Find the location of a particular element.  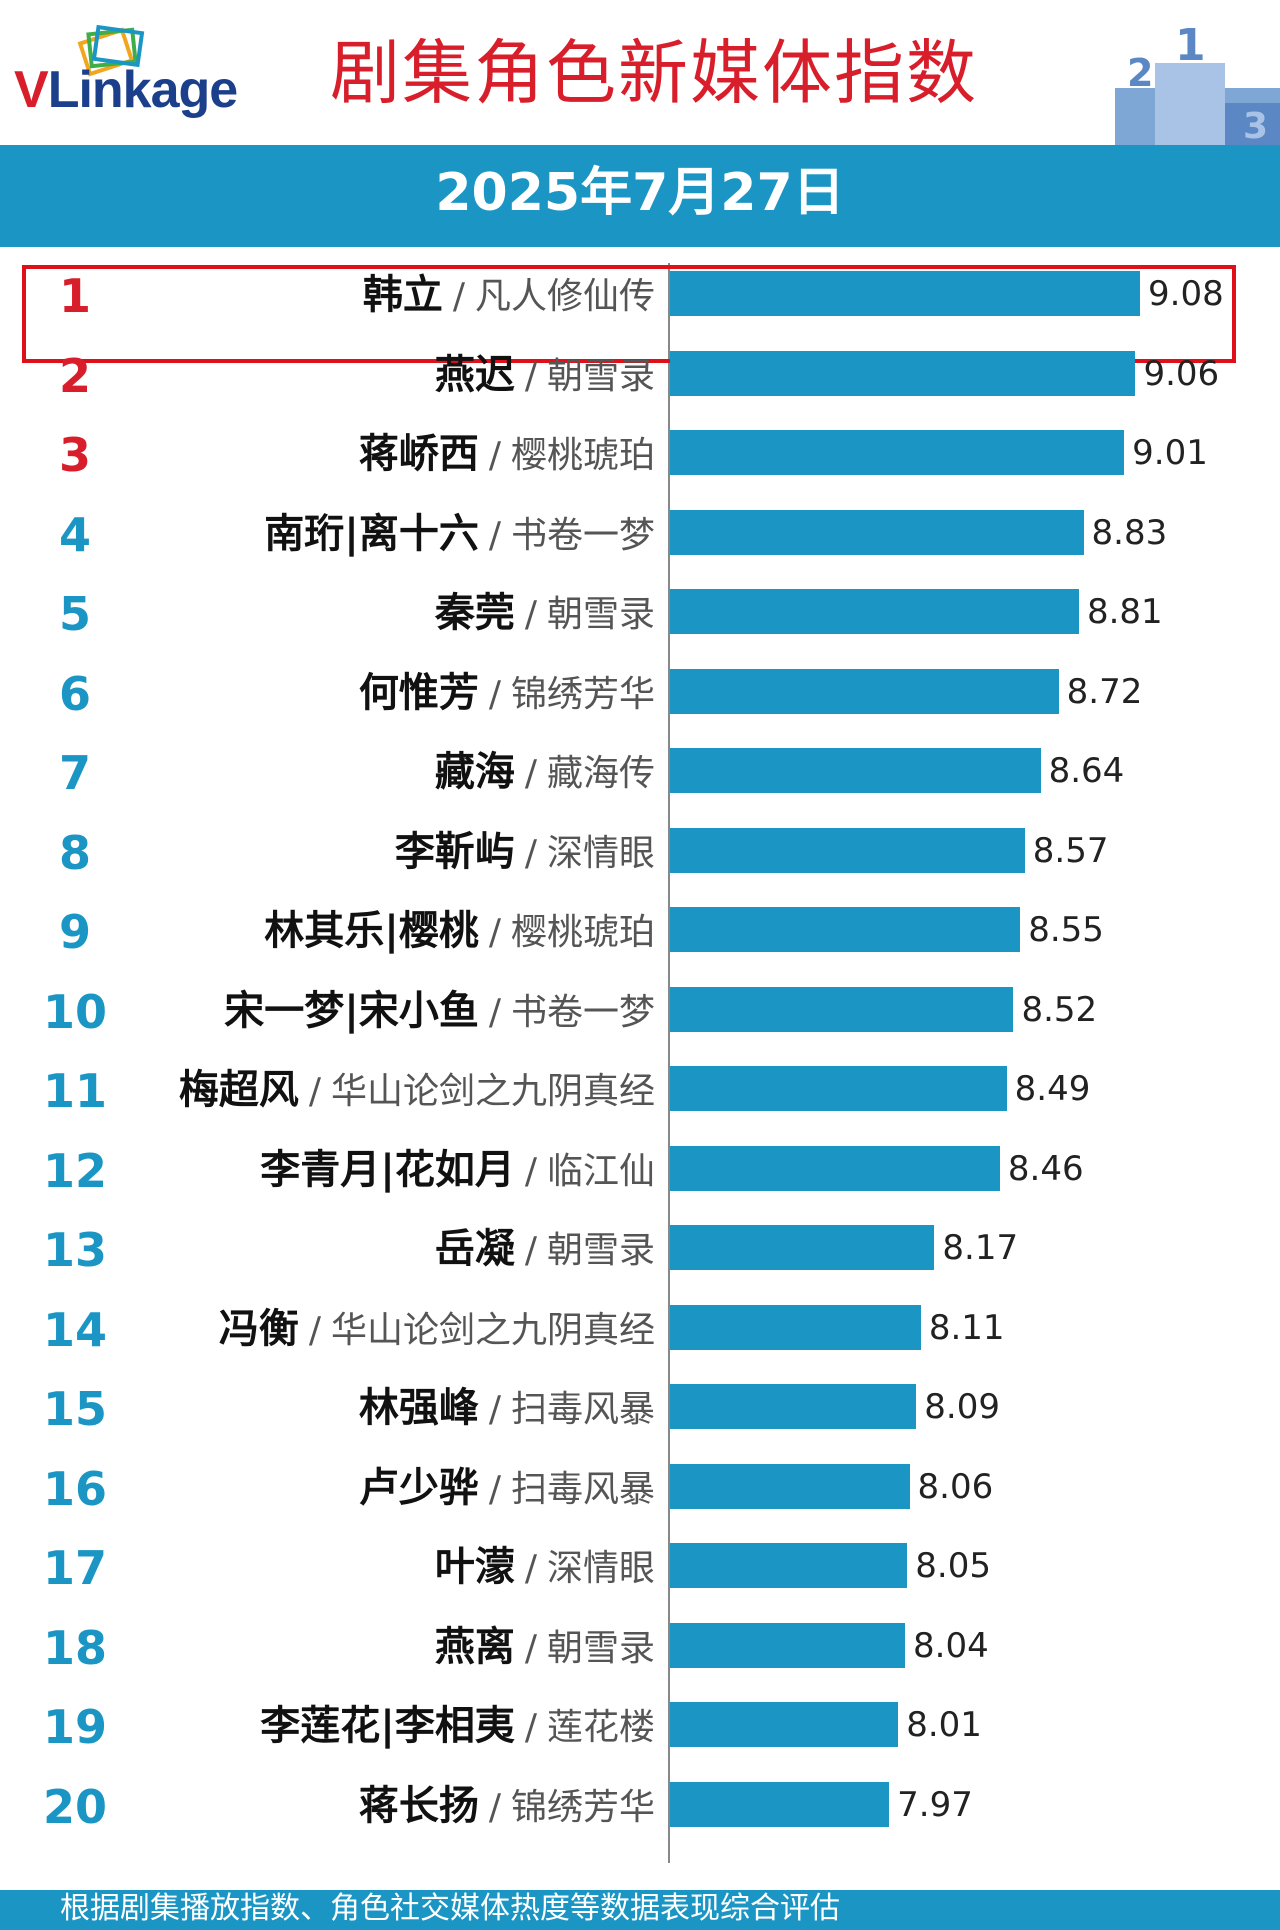

rank-number: 17 is located at coordinates (74, 1568).